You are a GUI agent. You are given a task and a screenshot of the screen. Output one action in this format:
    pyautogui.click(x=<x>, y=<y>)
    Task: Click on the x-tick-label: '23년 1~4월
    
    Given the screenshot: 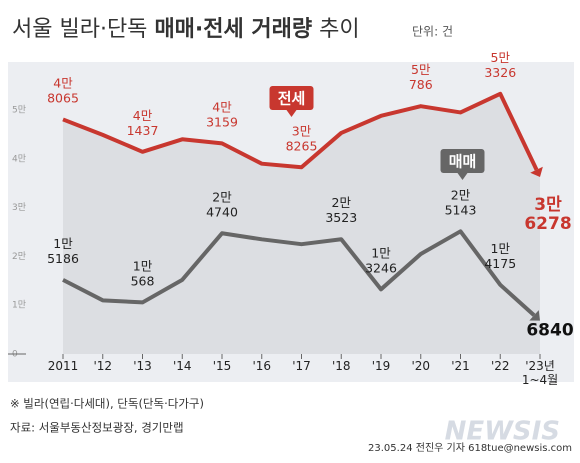 What is the action you would take?
    pyautogui.click(x=540, y=373)
    